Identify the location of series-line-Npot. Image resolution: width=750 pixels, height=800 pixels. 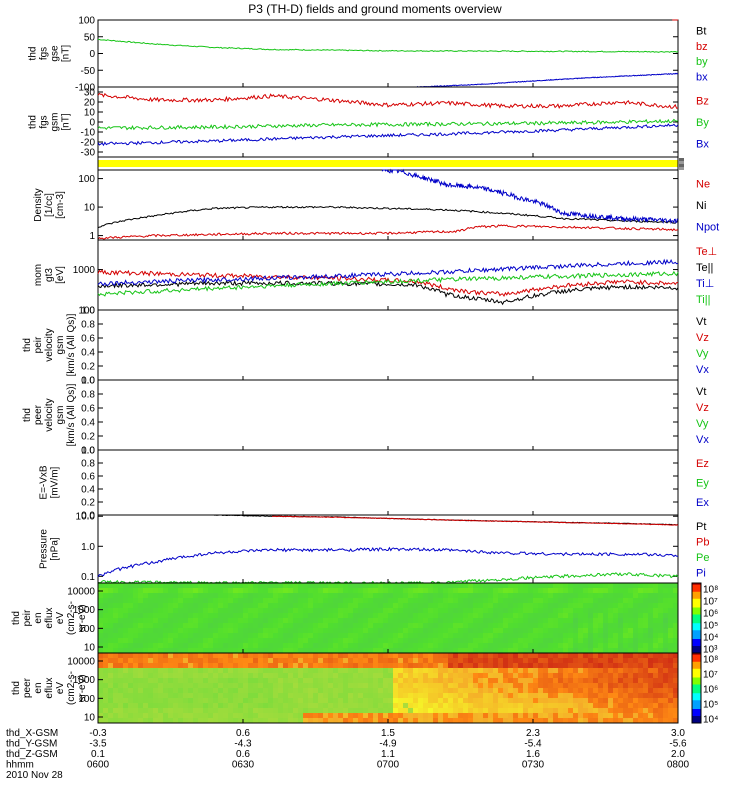
(530, 196).